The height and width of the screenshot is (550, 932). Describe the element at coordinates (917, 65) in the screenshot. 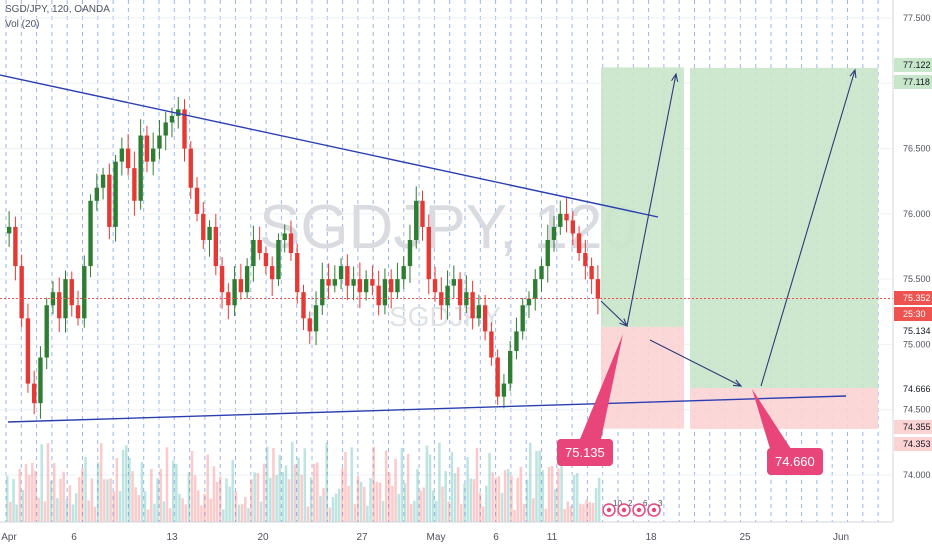

I see `price-label: 77.122` at that location.